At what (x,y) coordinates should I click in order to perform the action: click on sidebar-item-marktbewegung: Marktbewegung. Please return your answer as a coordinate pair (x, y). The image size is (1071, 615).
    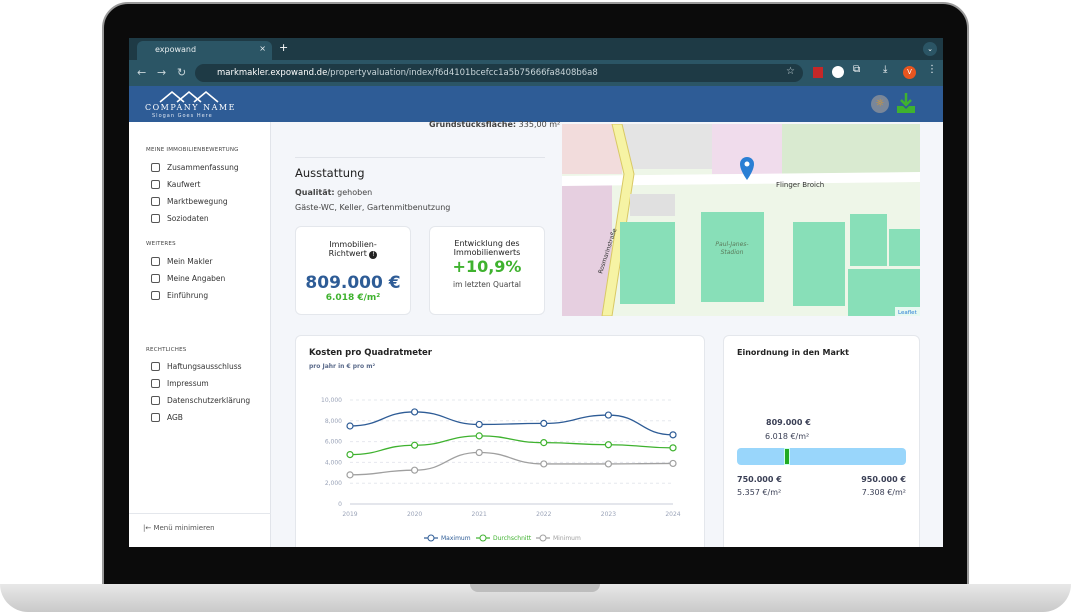
    Looking at the image, I should click on (189, 201).